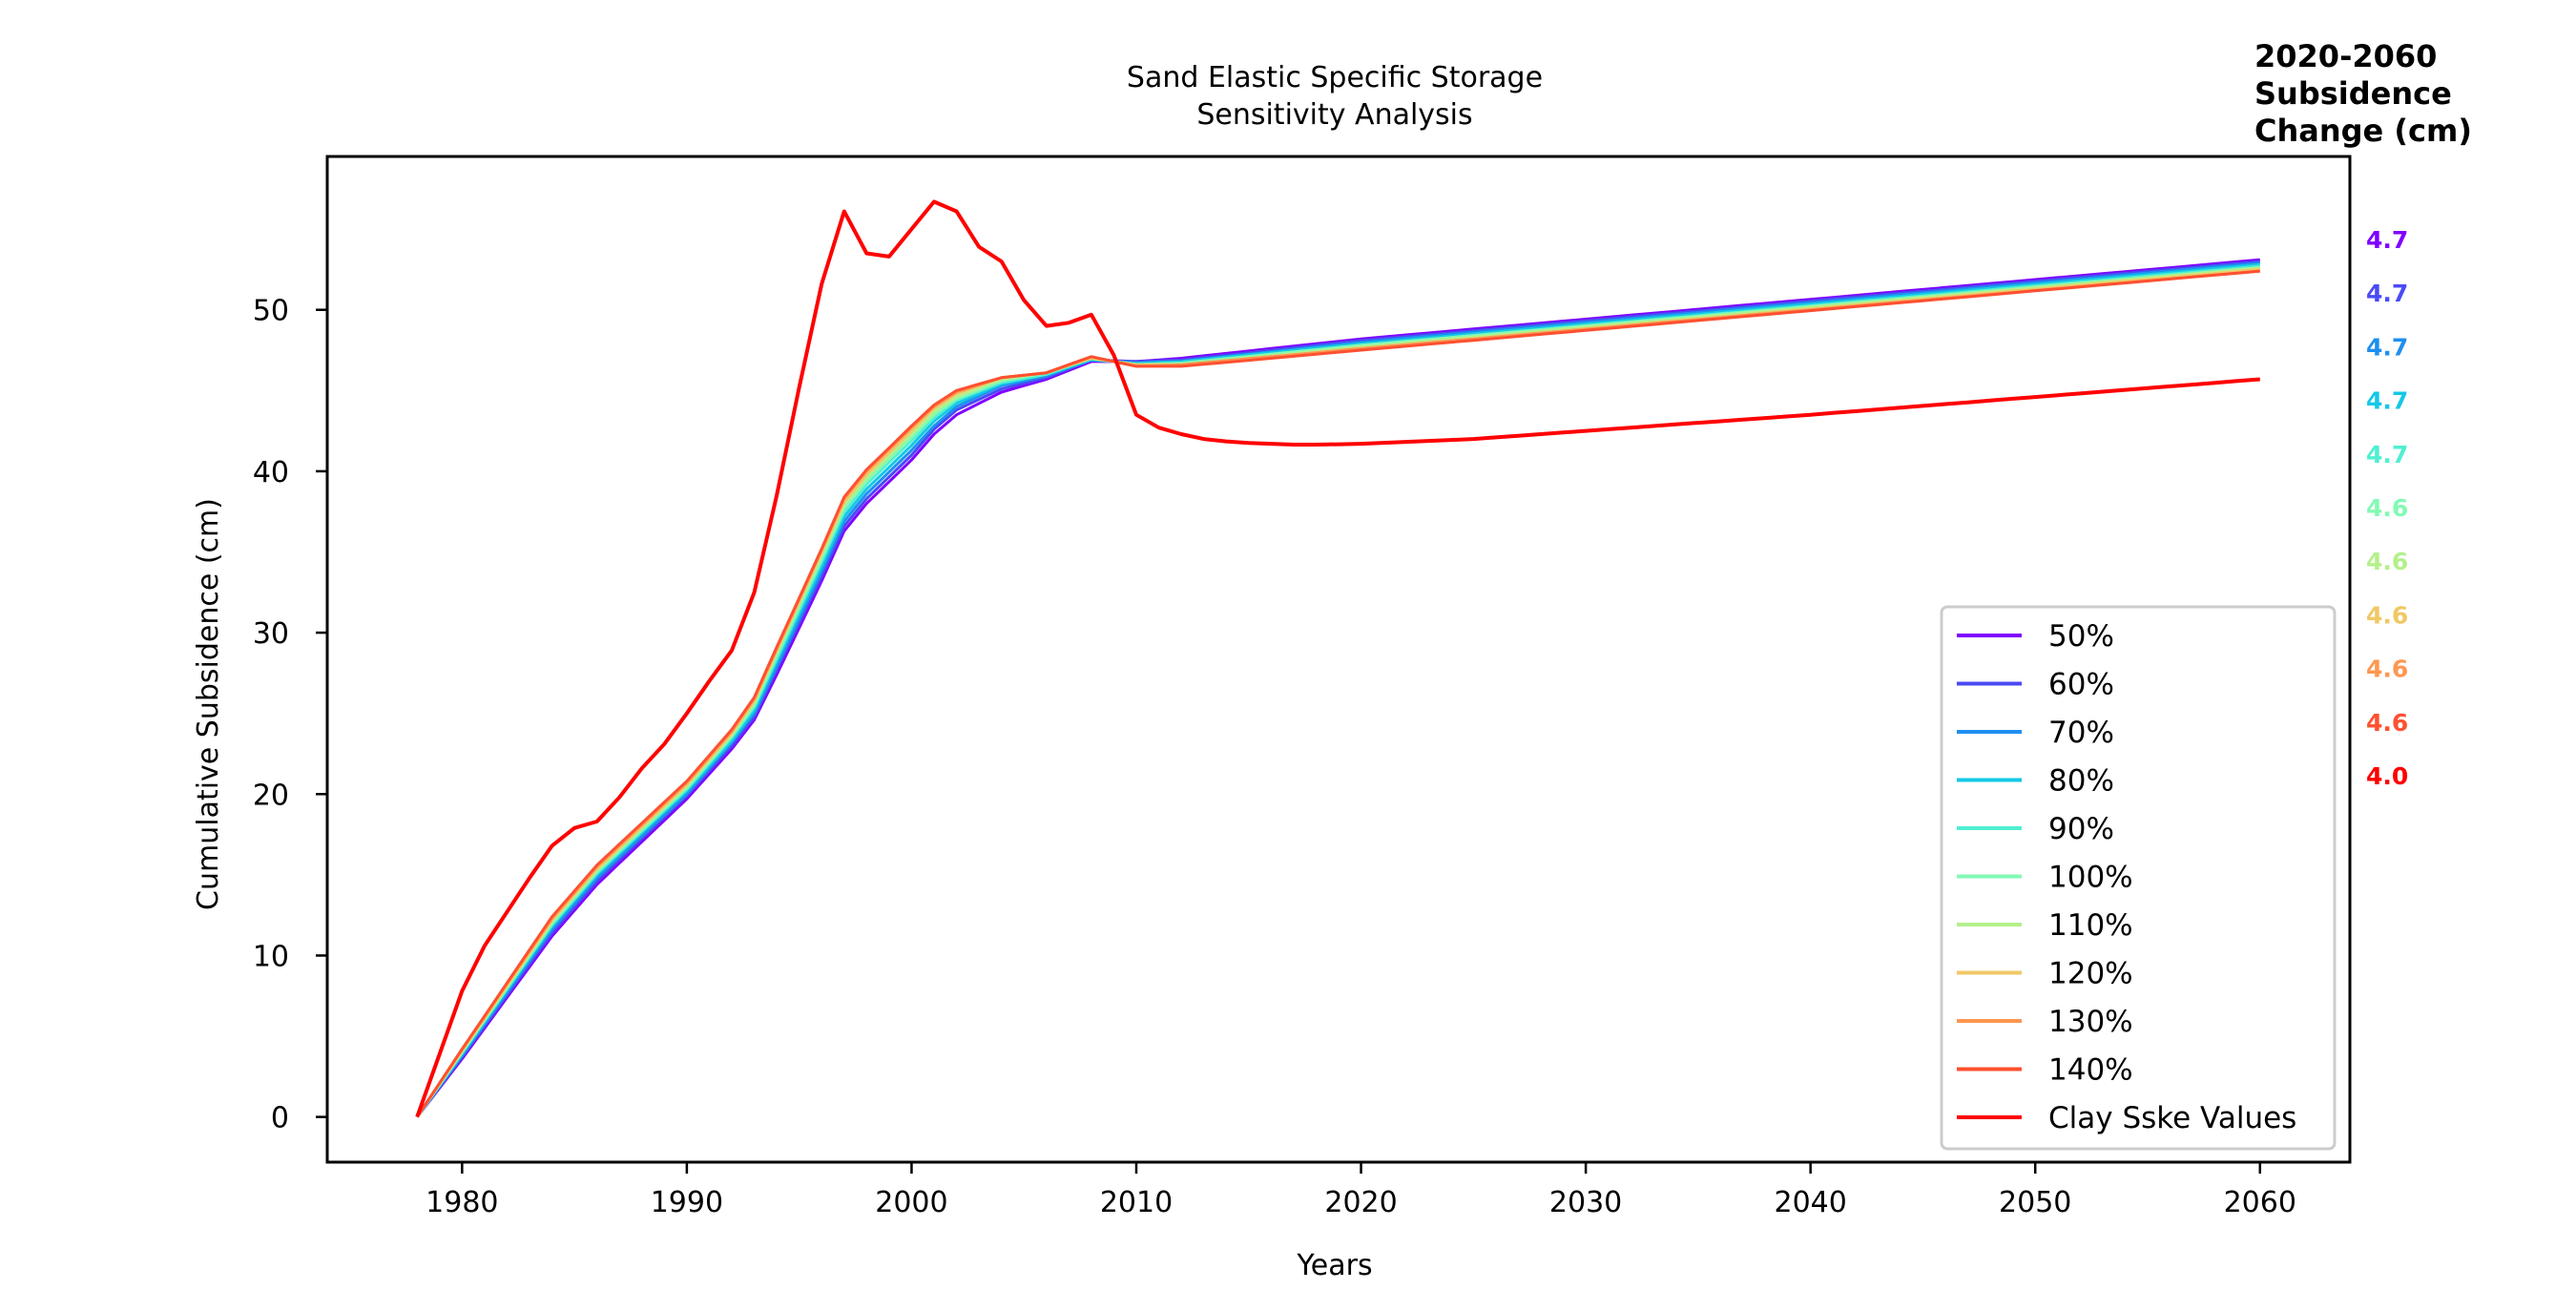 The width and height of the screenshot is (2576, 1290). I want to click on legend-label: 120%, so click(2090, 974).